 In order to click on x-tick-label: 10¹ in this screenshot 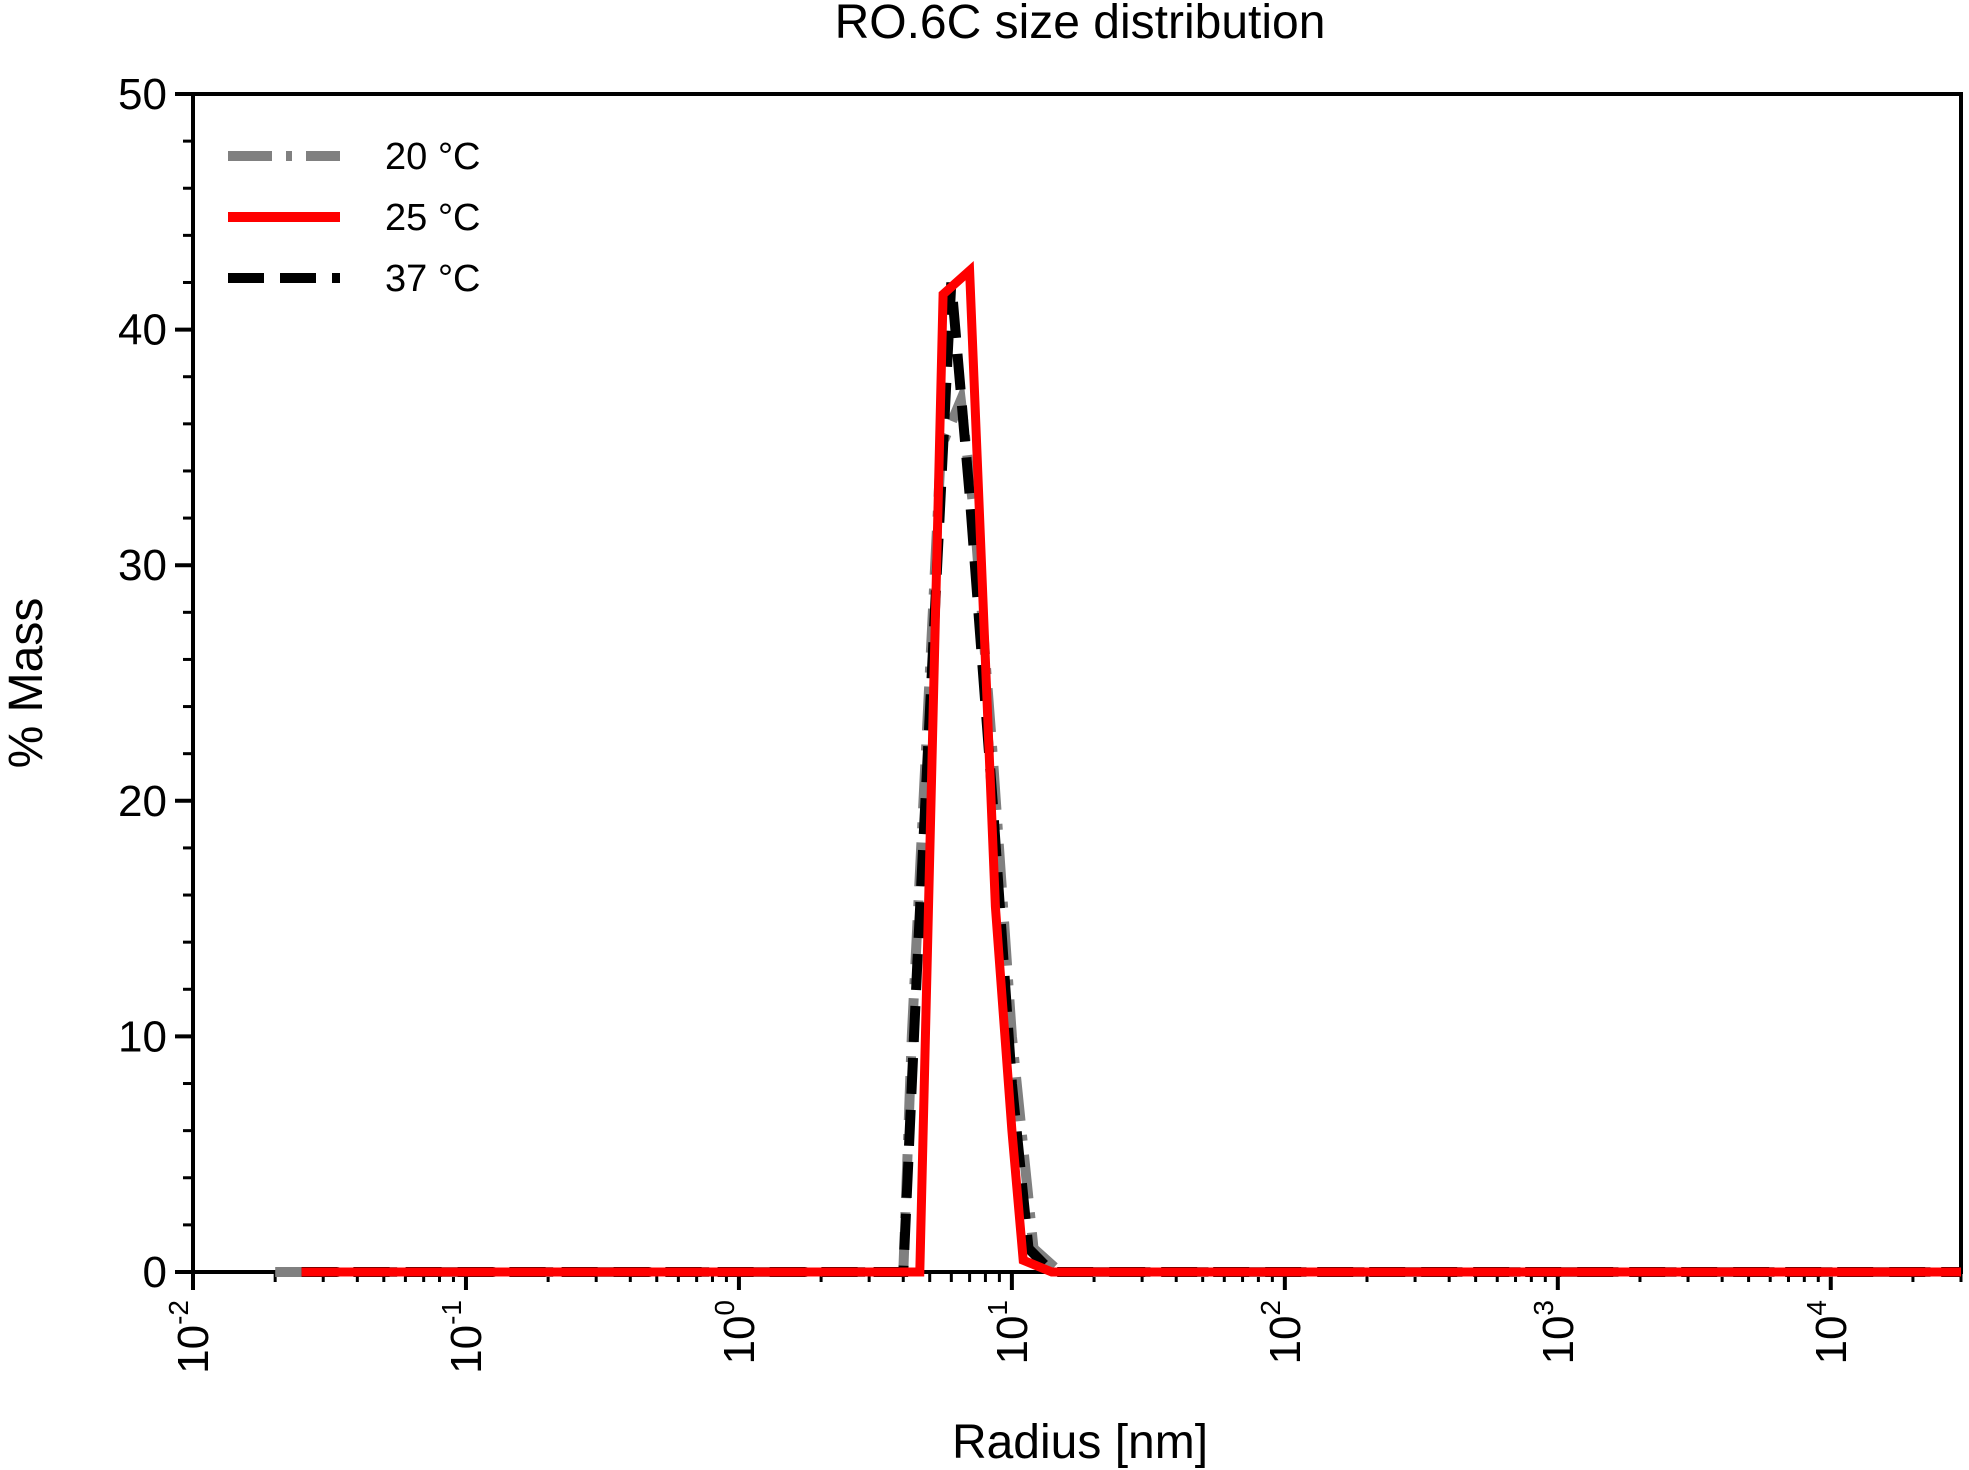, I will do `click(1009, 1332)`.